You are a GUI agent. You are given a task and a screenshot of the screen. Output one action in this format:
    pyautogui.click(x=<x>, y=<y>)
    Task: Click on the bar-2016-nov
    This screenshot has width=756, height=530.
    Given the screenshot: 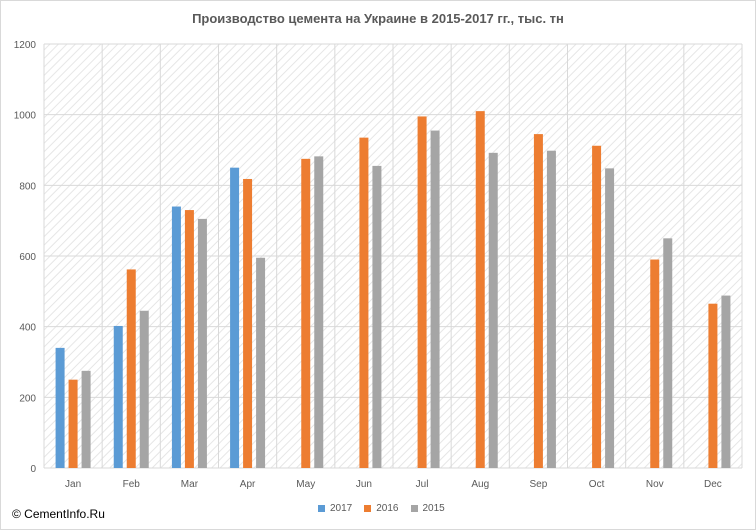 What is the action you would take?
    pyautogui.click(x=655, y=363)
    